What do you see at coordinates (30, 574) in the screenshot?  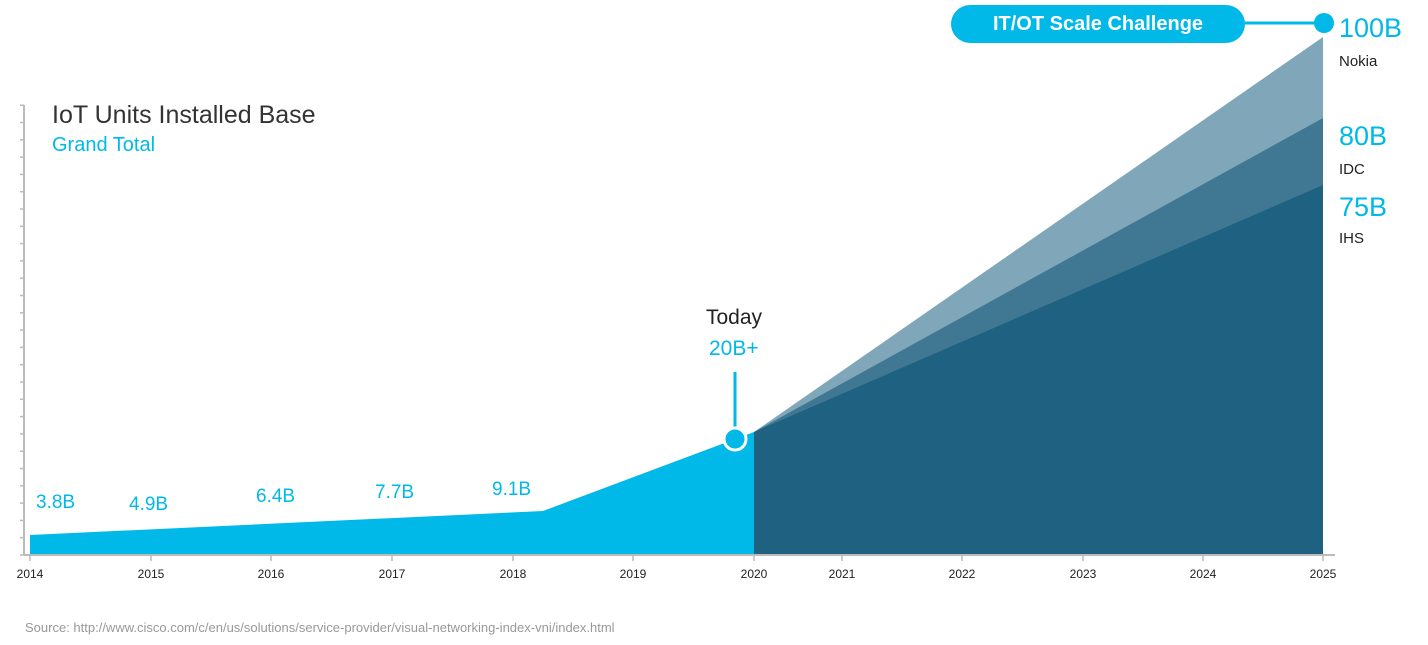 I see `x-tick-label: 2014` at bounding box center [30, 574].